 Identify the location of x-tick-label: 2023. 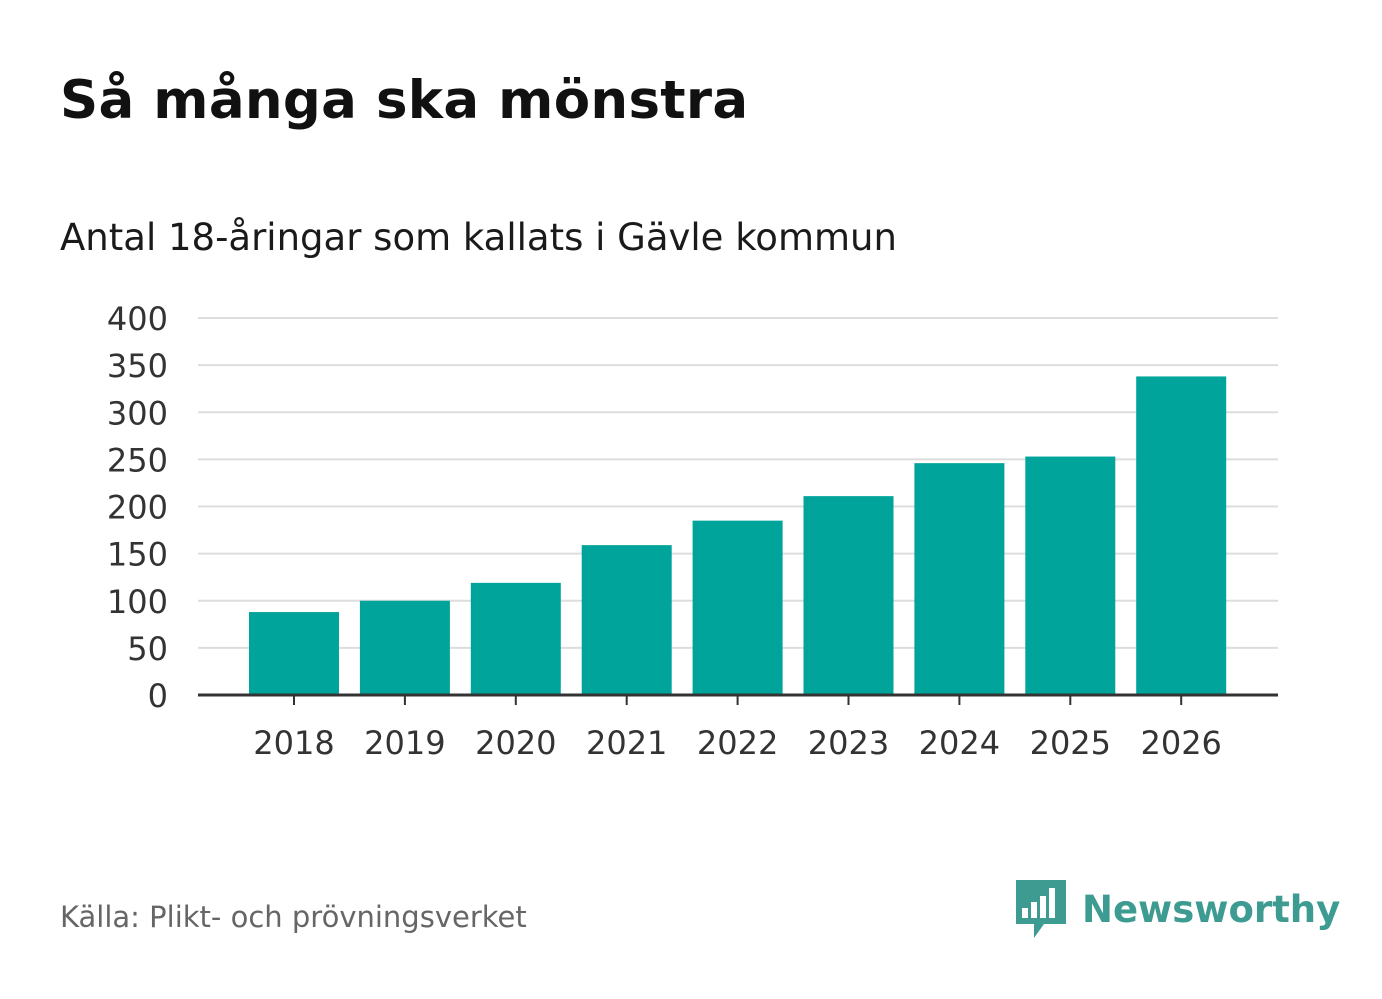
(848, 743).